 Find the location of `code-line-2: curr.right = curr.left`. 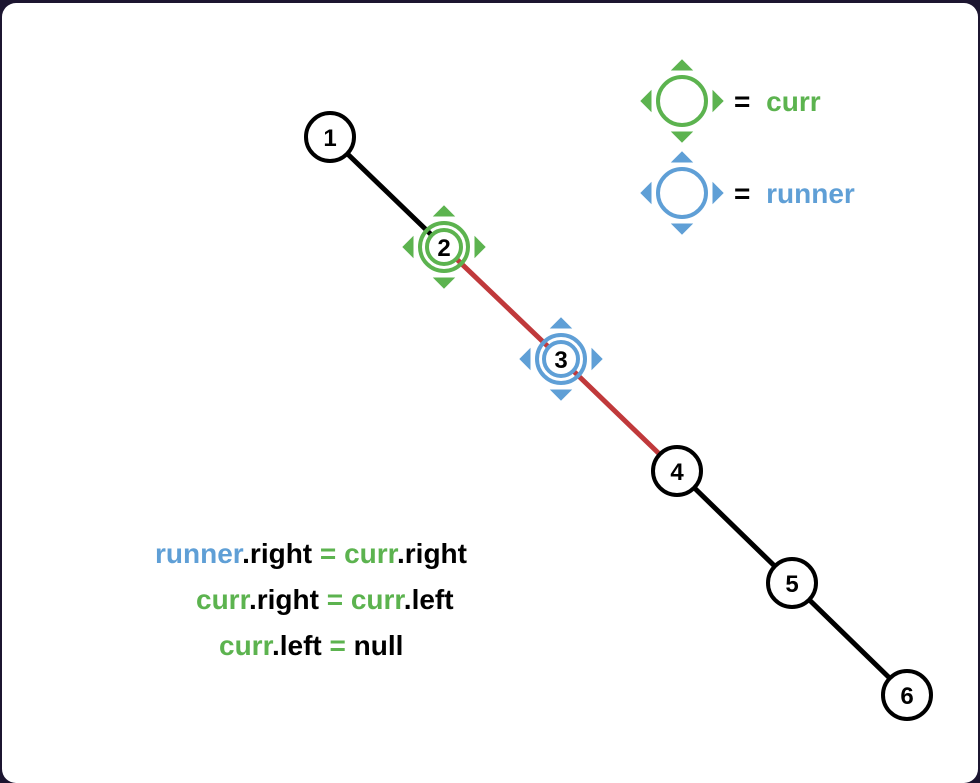

code-line-2: curr.right = curr.left is located at coordinates (325, 599).